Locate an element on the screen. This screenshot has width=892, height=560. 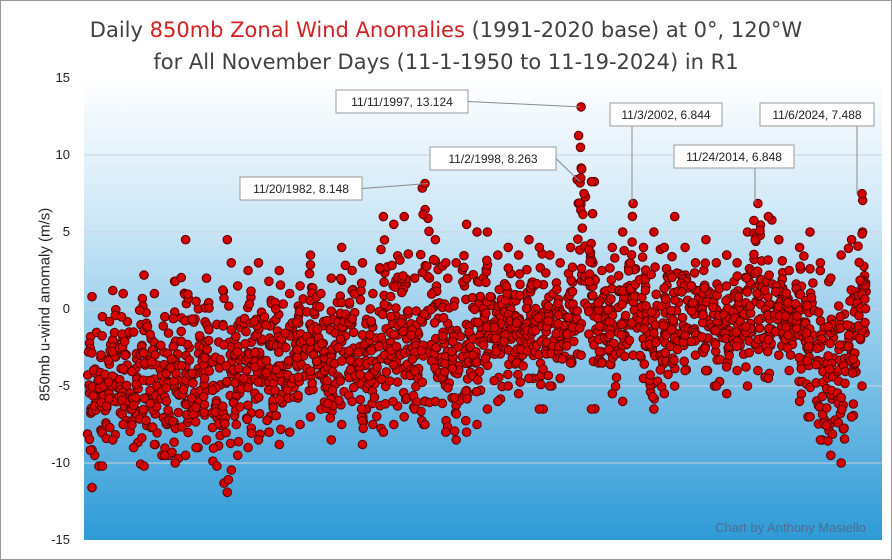
callout-box: 11/2/1998, 8.263 is located at coordinates (493, 158).